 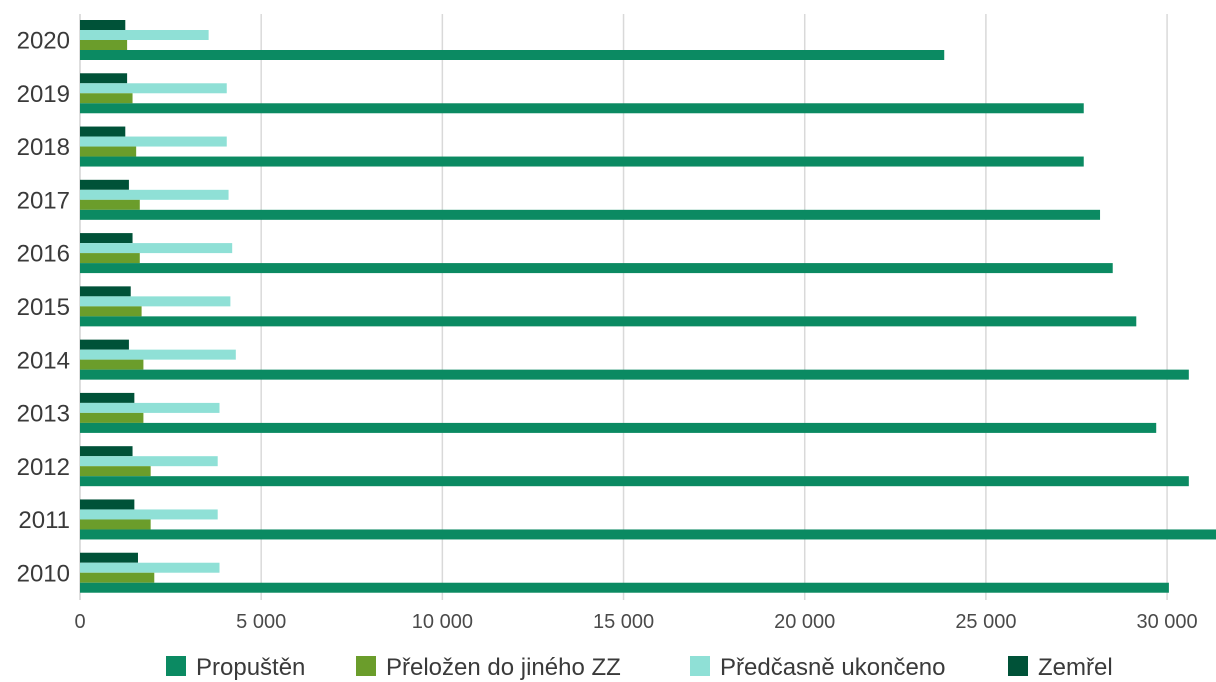 I want to click on y-category-label: 2020, so click(x=43, y=41).